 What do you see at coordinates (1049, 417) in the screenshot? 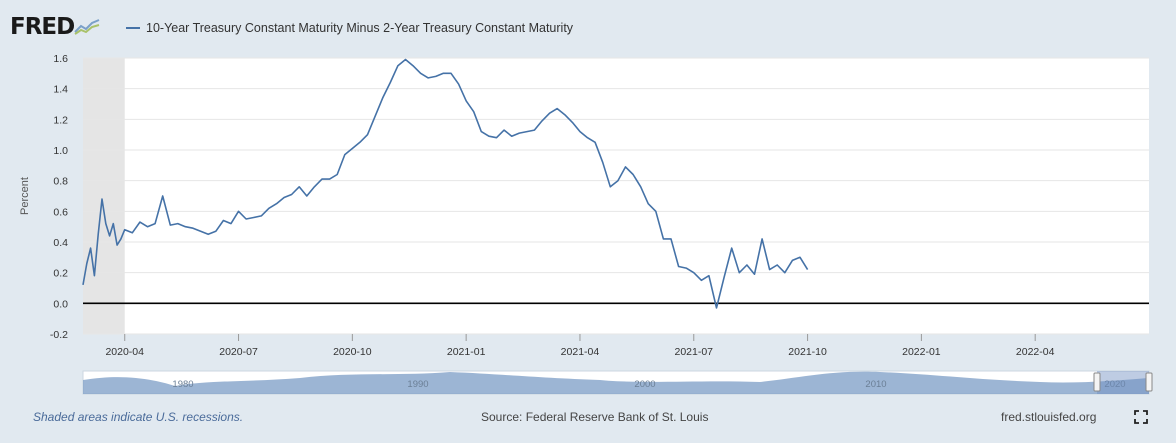
I see `site-link: fred.stlouisfed.org` at bounding box center [1049, 417].